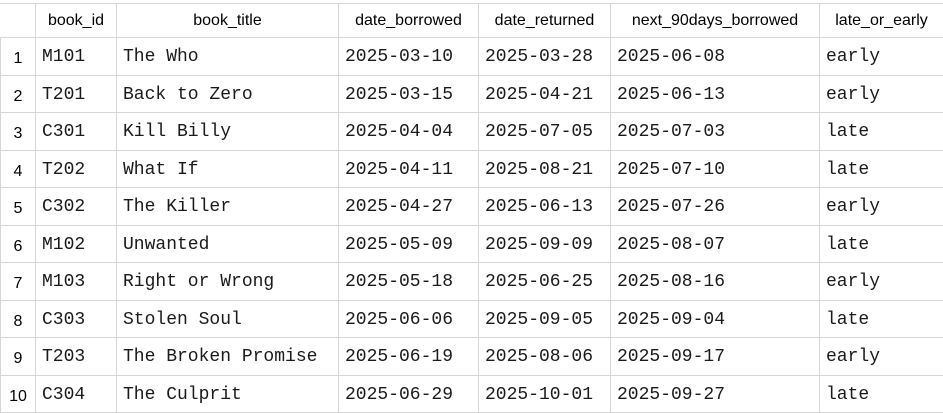 The height and width of the screenshot is (413, 943). I want to click on row-number: 7, so click(18, 282).